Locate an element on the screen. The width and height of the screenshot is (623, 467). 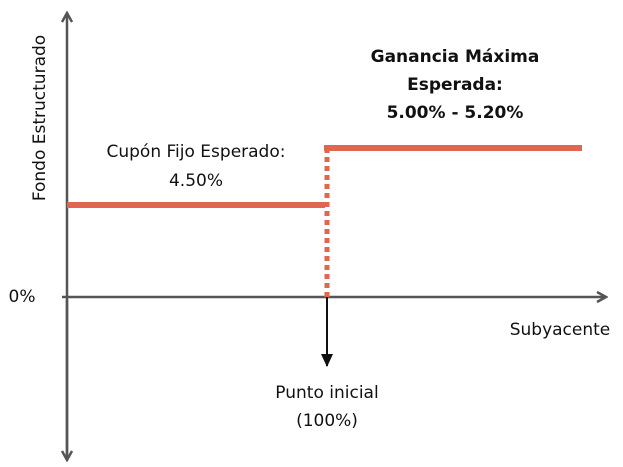
coupon-label: Cupón Fijo Esperado: is located at coordinates (196, 152).